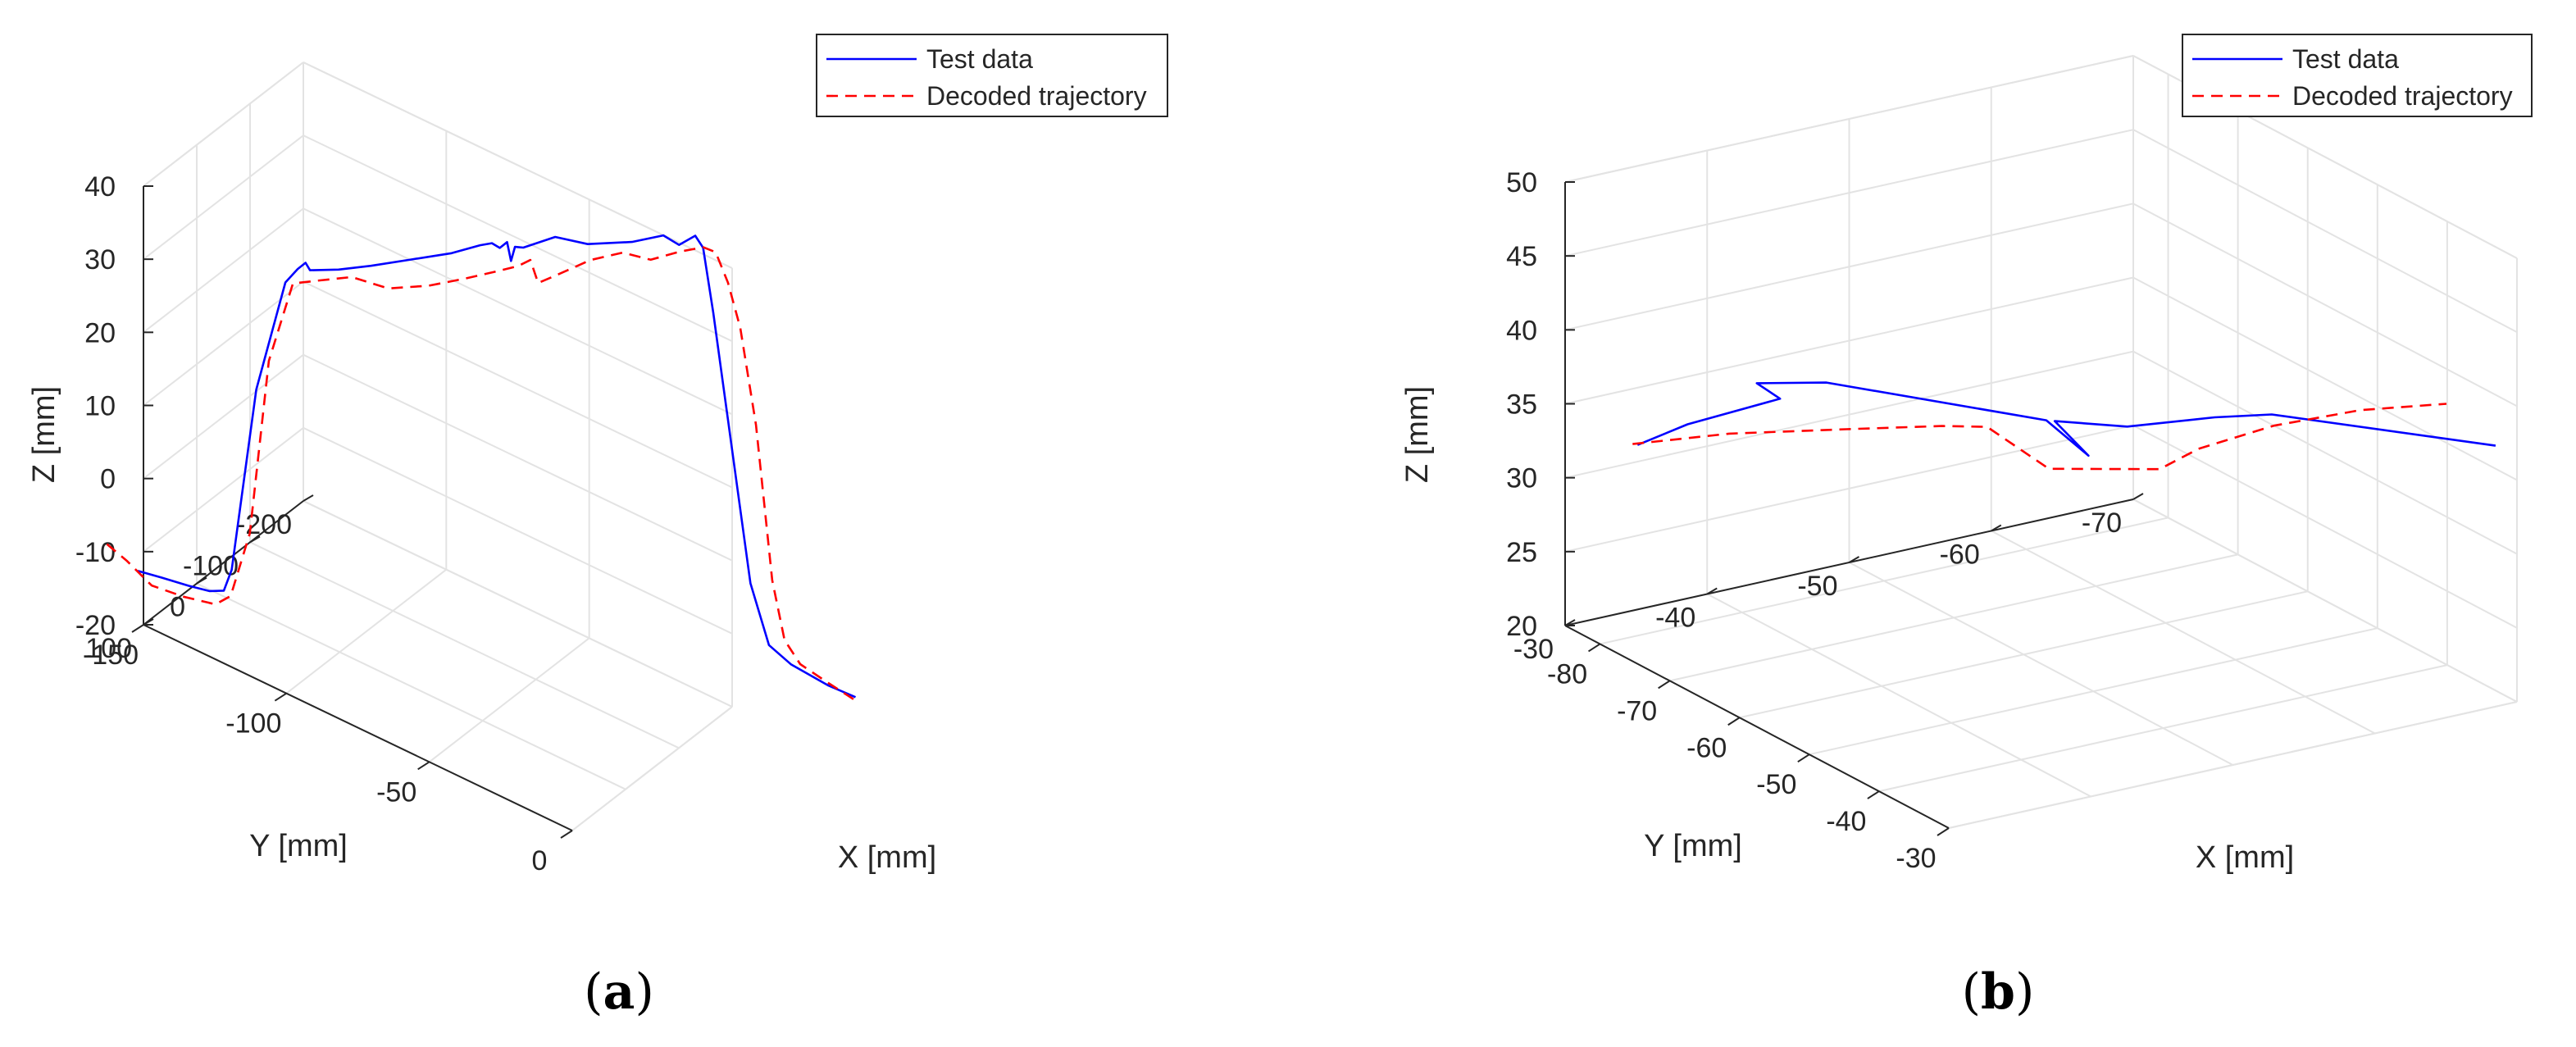 This screenshot has width=2576, height=1047. Describe the element at coordinates (96, 552) in the screenshot. I see `z-tick-label: -10` at that location.